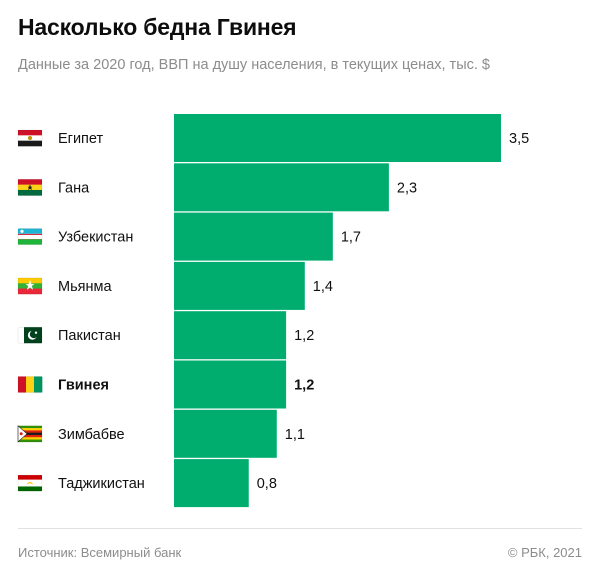 Image resolution: width=600 pixels, height=583 pixels. What do you see at coordinates (80, 139) in the screenshot?
I see `category-label: Египет` at bounding box center [80, 139].